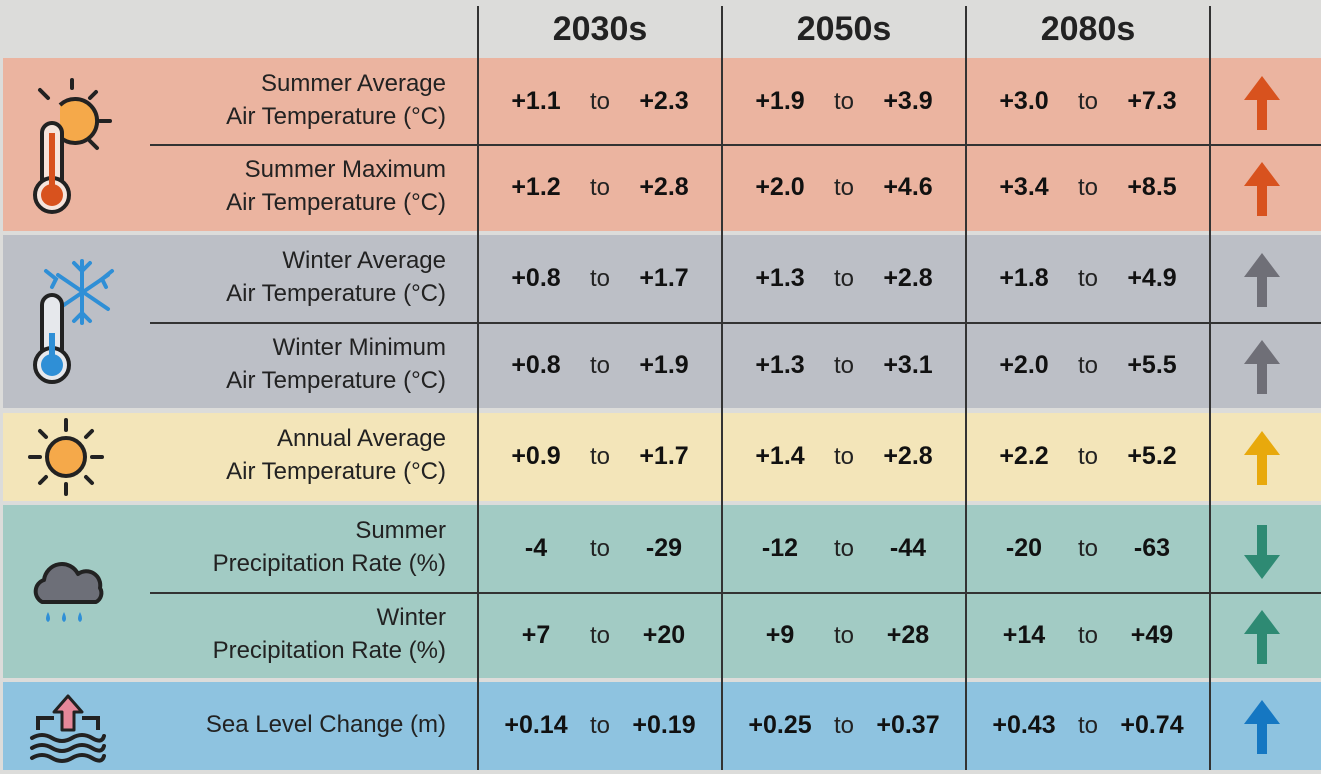 This screenshot has width=1321, height=774. I want to click on range-low-value: -4, so click(536, 548).